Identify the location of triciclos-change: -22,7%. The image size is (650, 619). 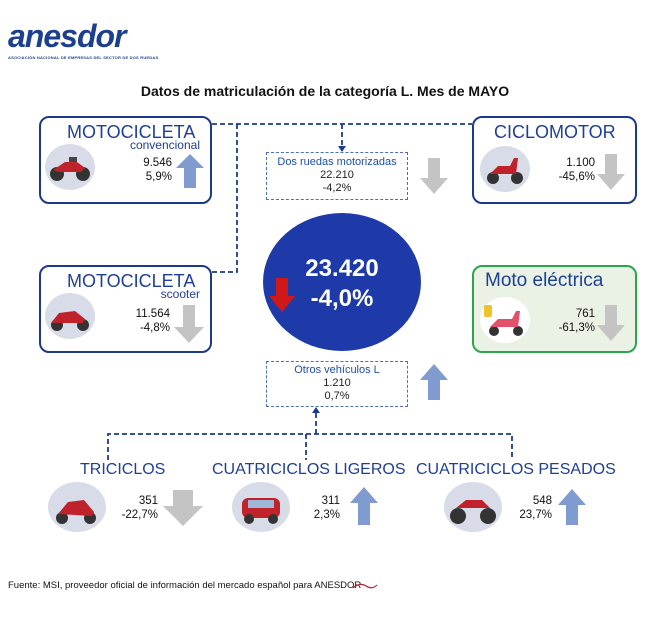
(139, 515).